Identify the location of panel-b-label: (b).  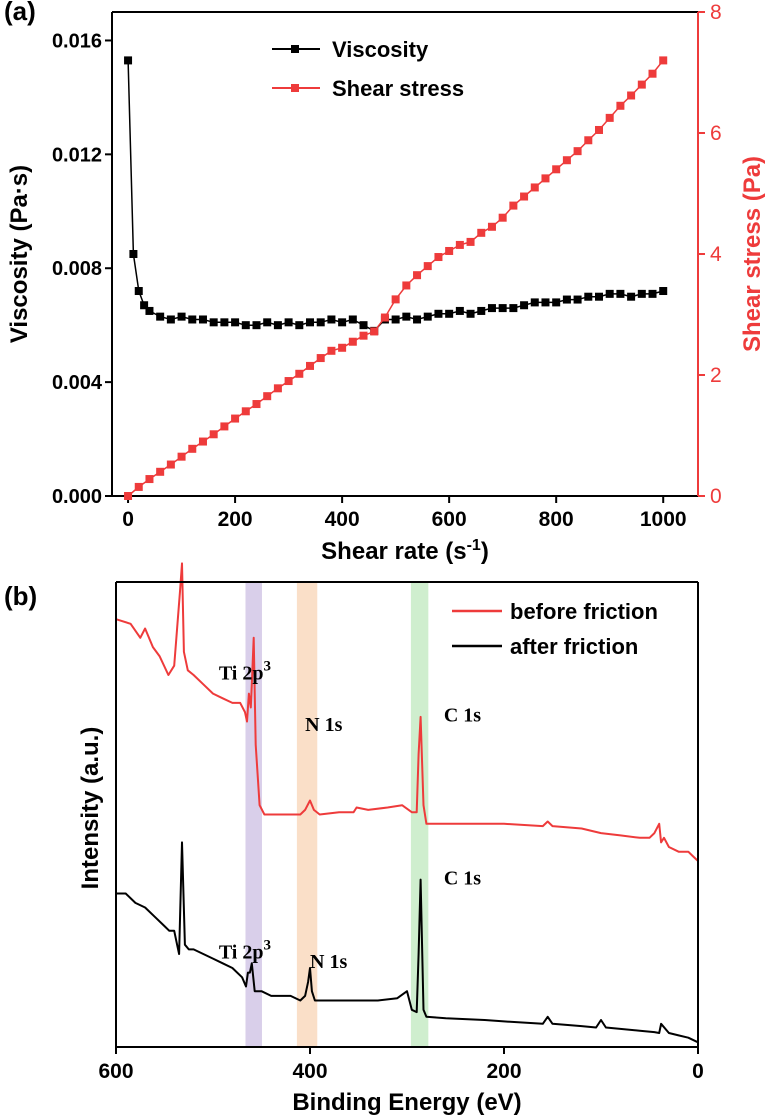
(20, 596).